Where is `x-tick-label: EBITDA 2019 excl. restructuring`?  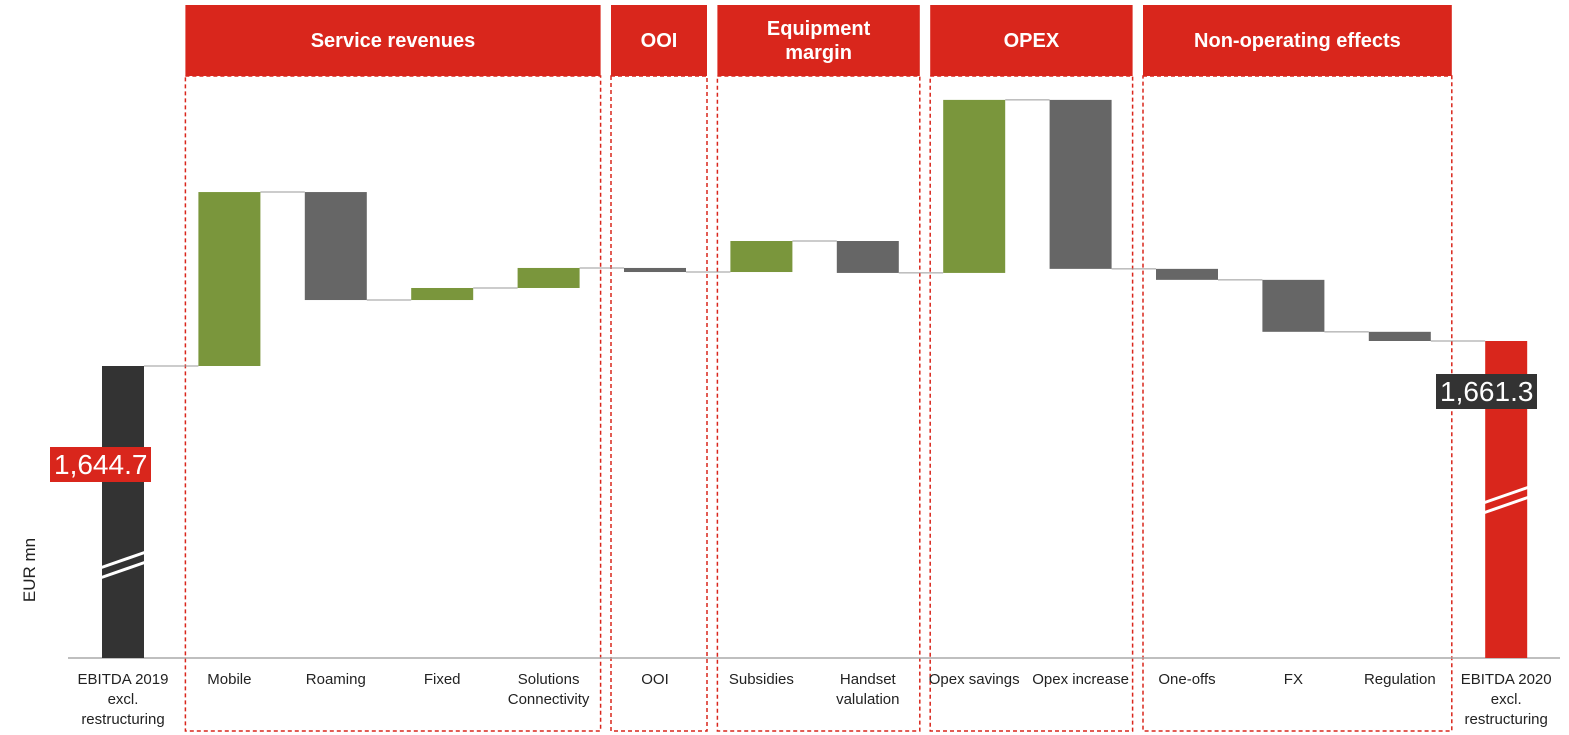 x-tick-label: EBITDA 2019 excl. restructuring is located at coordinates (123, 699).